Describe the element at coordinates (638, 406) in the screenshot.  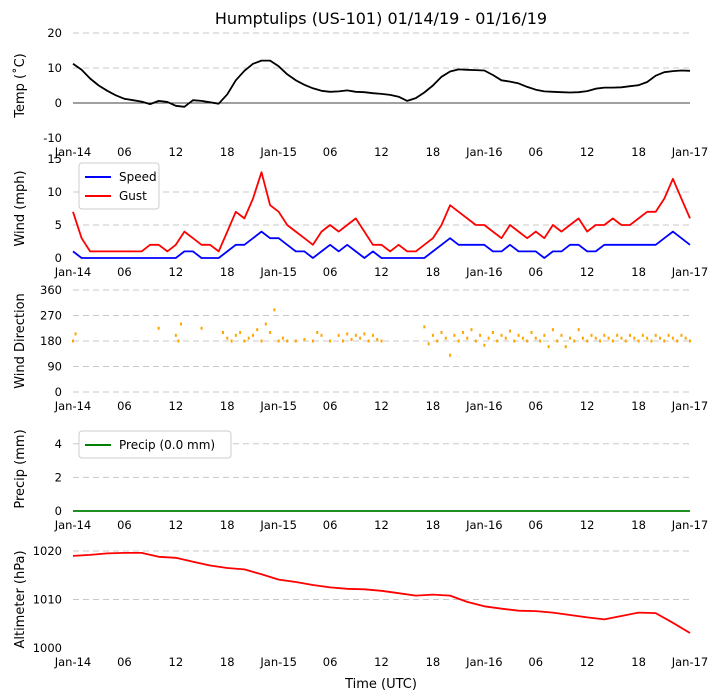
I see `x-tick-label-dir: 18` at that location.